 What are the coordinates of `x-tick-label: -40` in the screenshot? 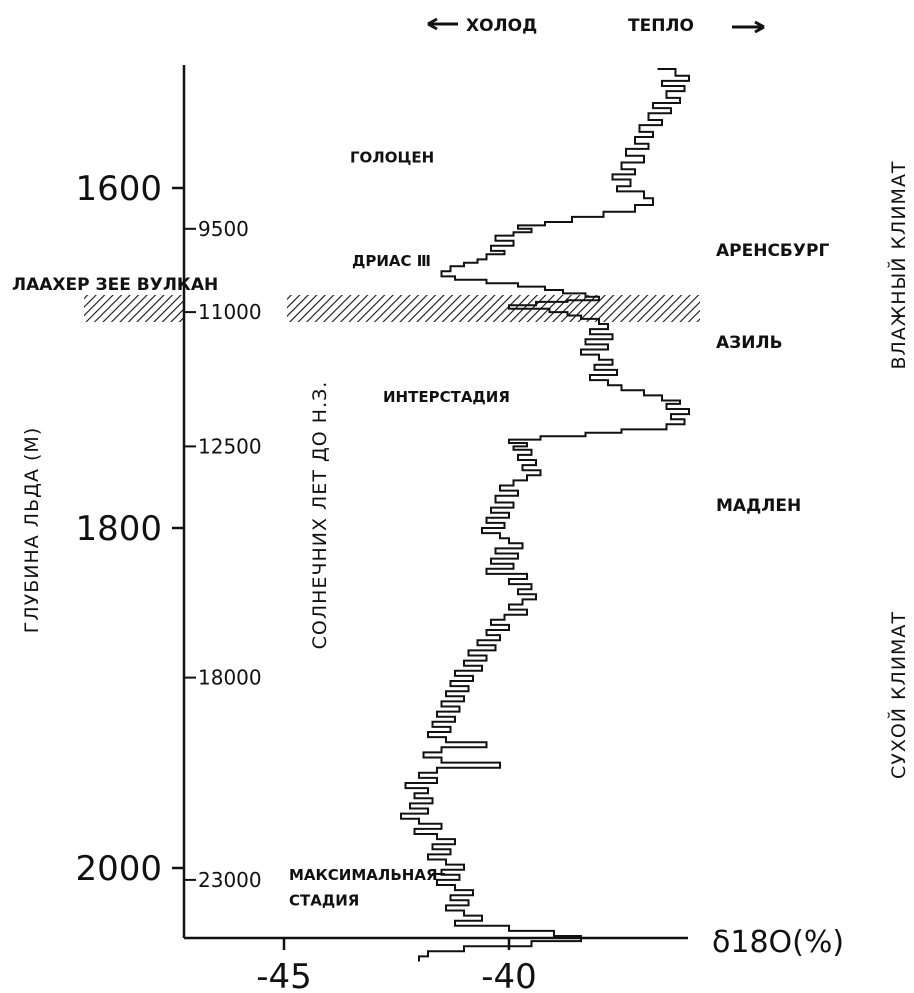 It's located at (509, 975).